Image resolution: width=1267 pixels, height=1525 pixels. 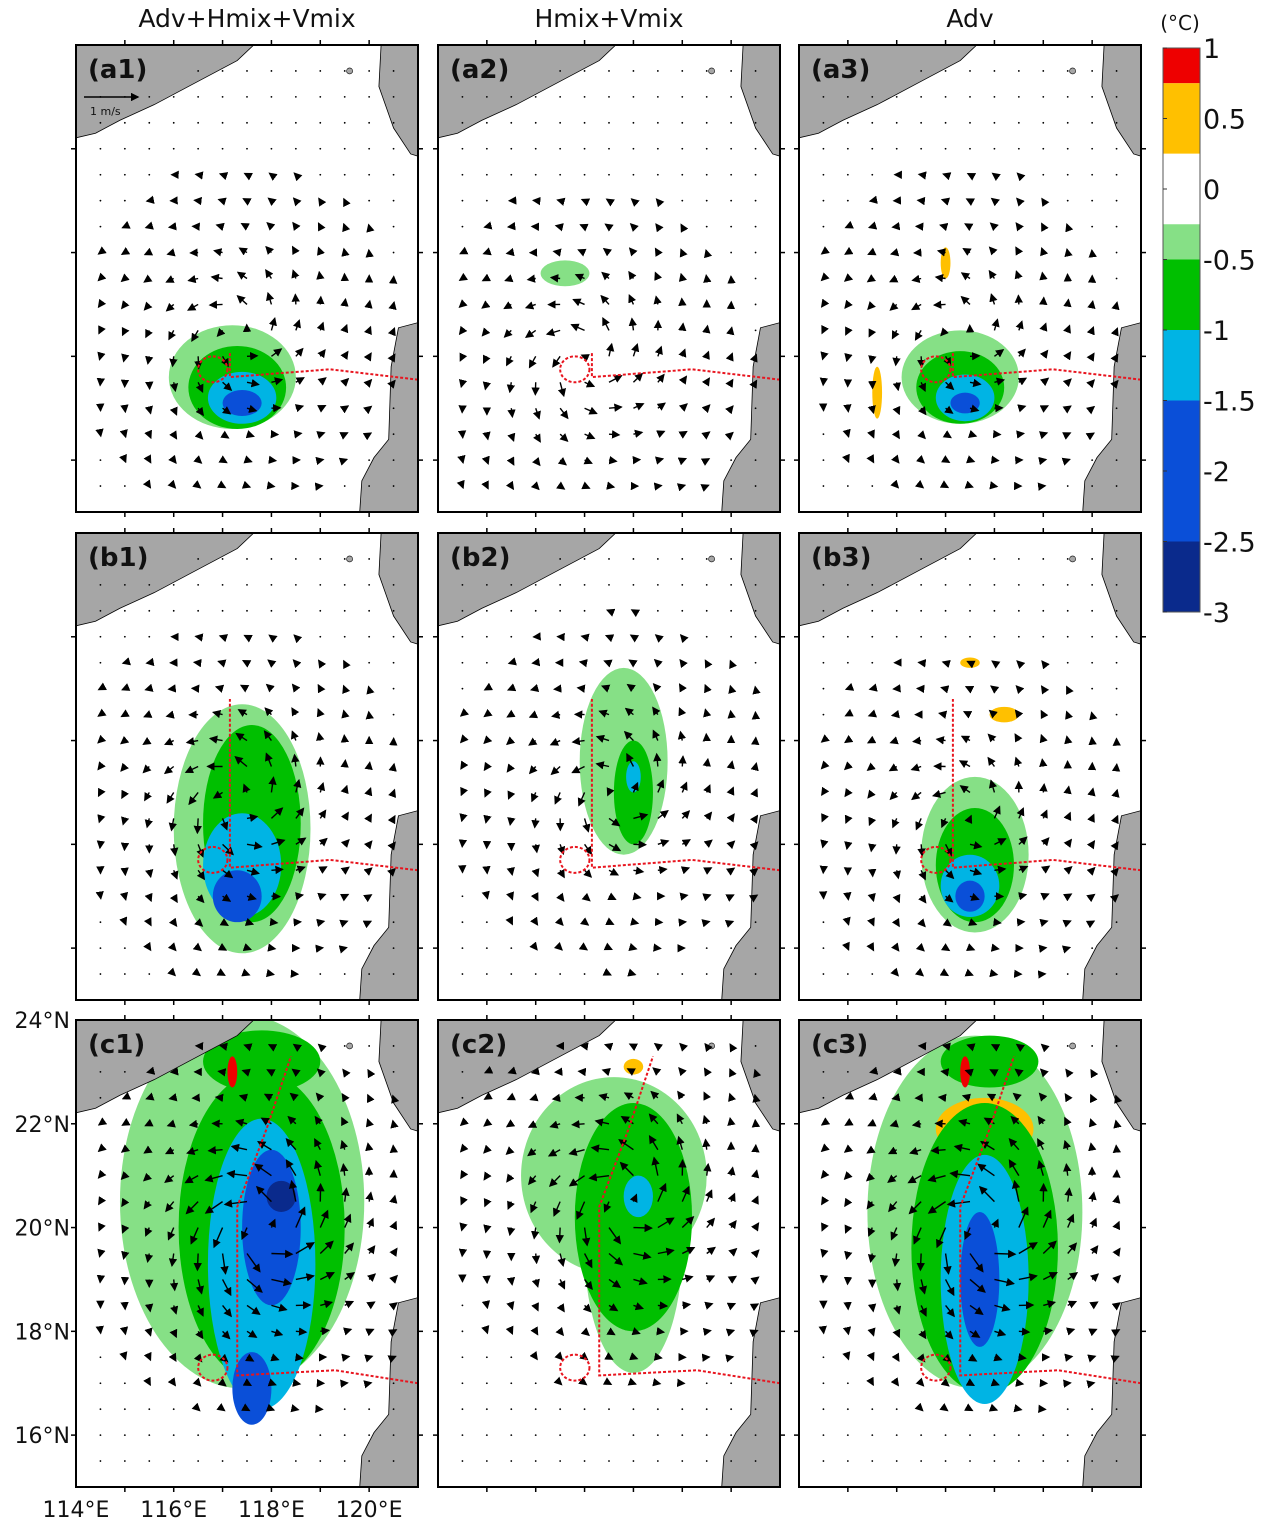 What do you see at coordinates (398, 589) in the screenshot?
I see `land-taiwan` at bounding box center [398, 589].